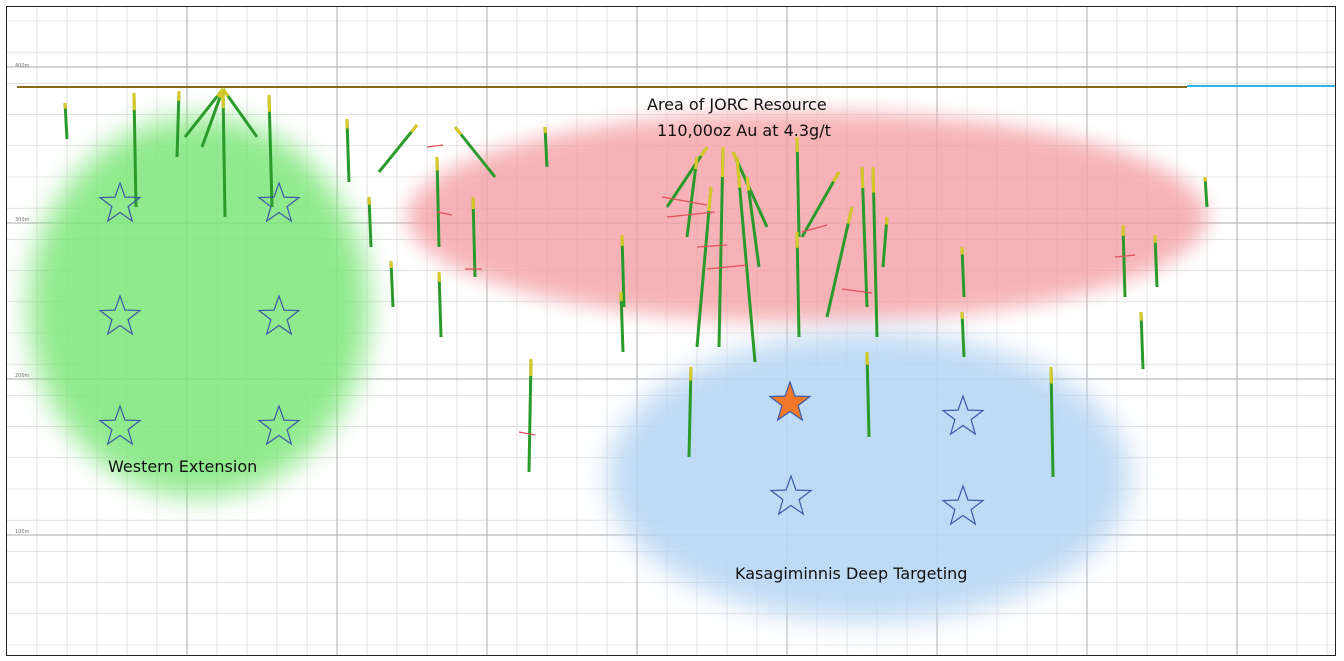 The width and height of the screenshot is (1344, 661). Describe the element at coordinates (22, 376) in the screenshot. I see `elevation-tick: 200m` at that location.